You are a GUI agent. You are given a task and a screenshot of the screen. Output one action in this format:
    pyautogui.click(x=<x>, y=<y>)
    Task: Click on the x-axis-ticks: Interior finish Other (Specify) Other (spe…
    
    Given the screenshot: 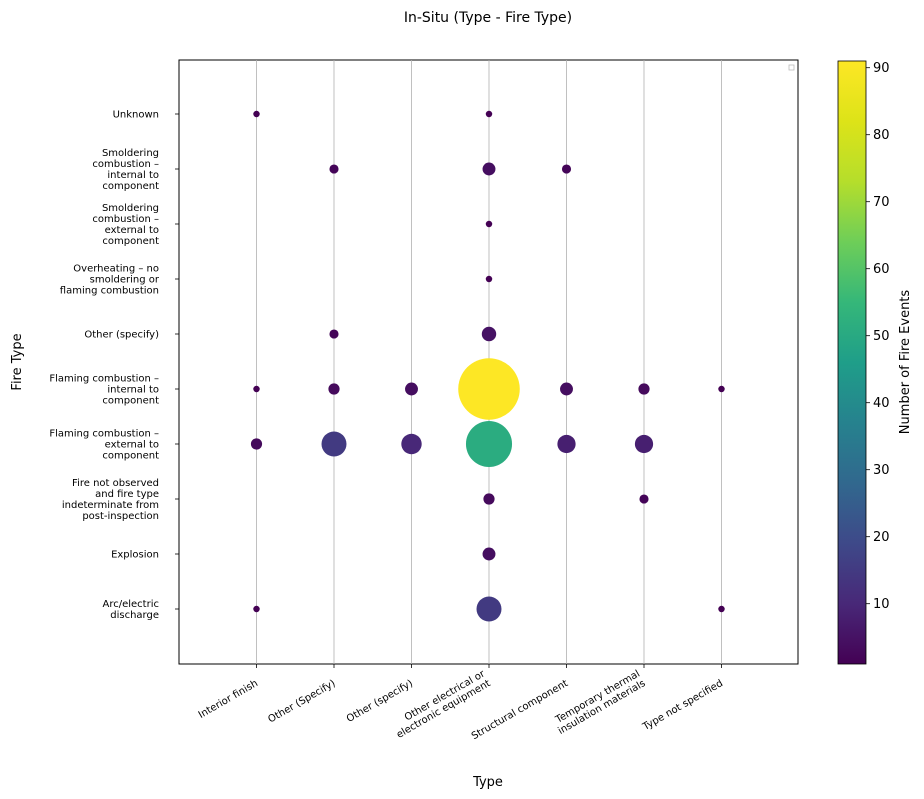 What is the action you would take?
    pyautogui.click(x=461, y=703)
    